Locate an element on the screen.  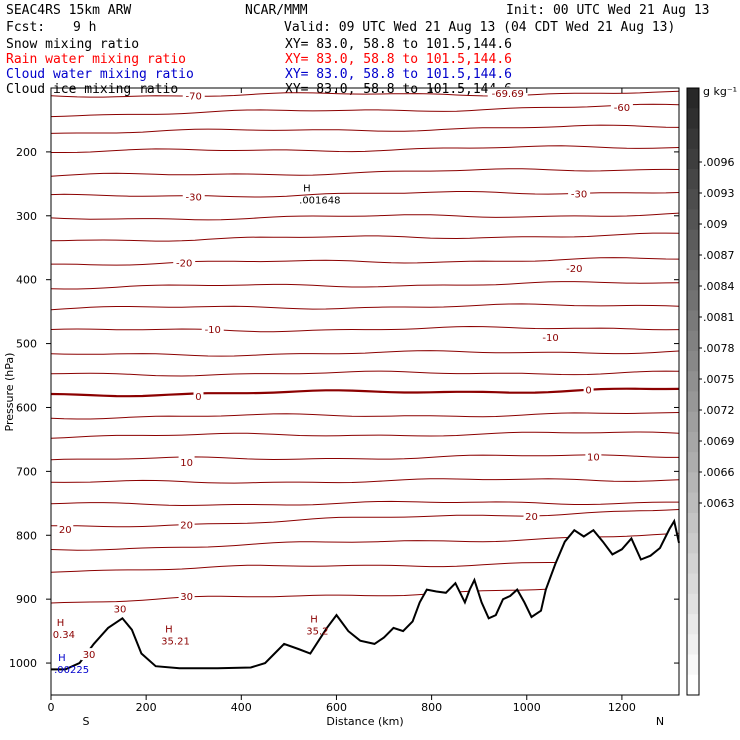
colorbar-tick-label-8: .0072 is located at coordinates (719, 410).